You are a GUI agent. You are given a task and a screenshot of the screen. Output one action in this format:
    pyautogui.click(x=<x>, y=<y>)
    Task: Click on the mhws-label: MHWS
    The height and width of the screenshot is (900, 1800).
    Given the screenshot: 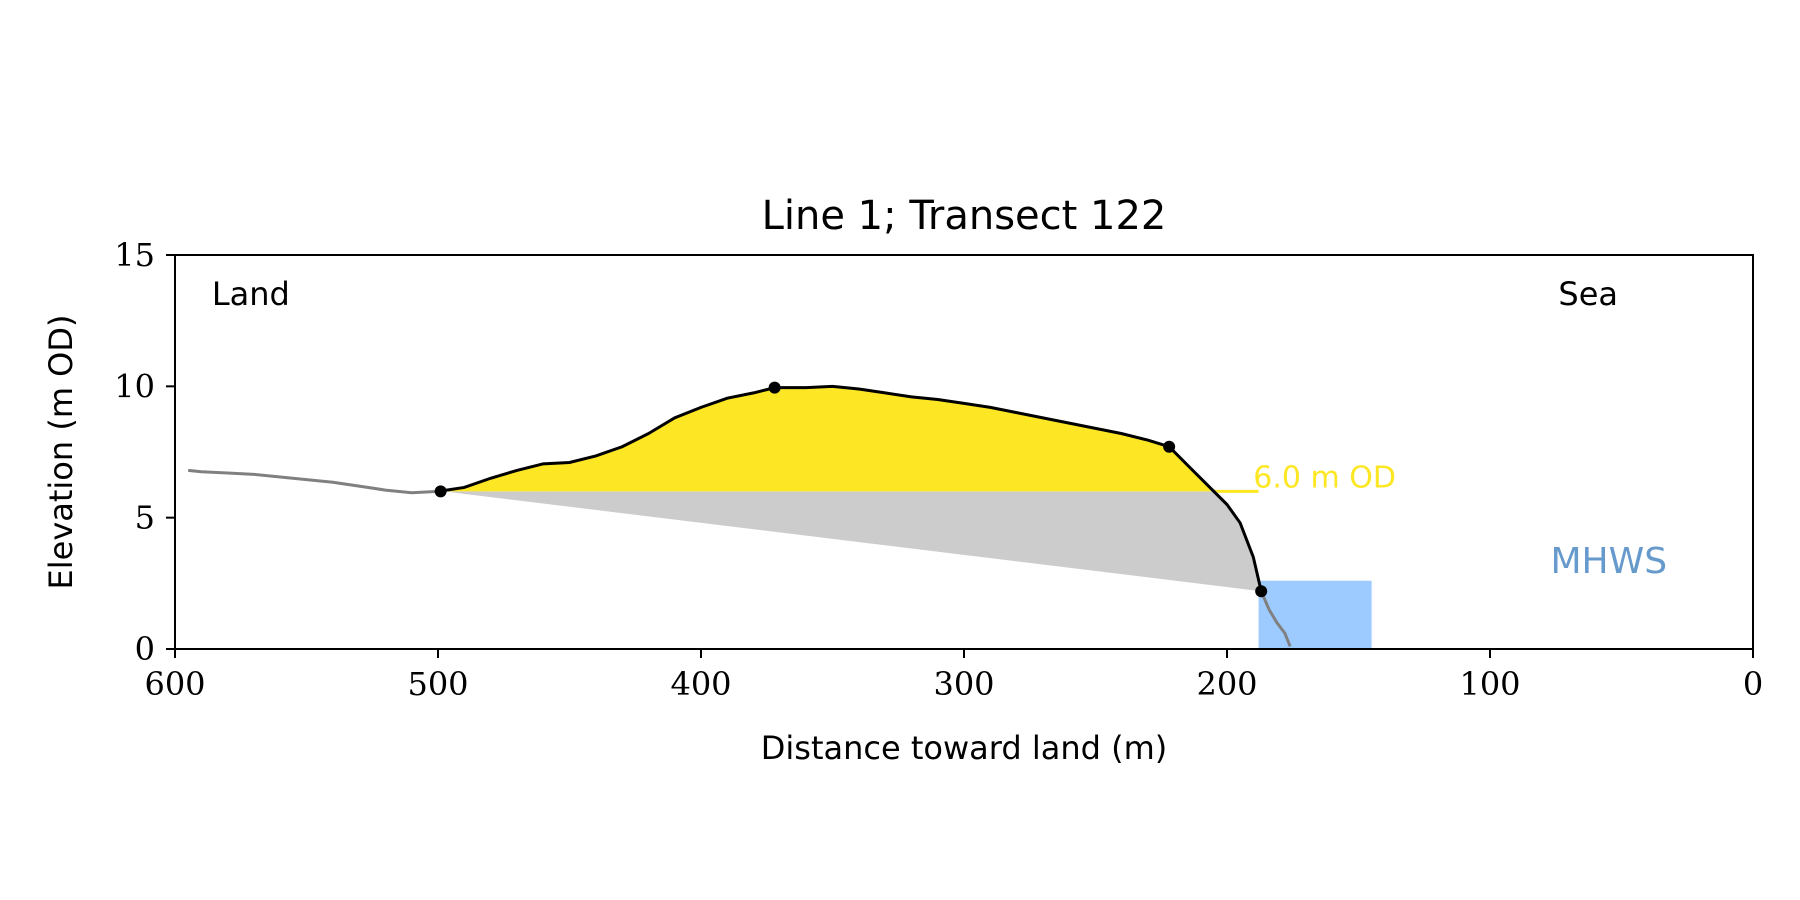 What is the action you would take?
    pyautogui.click(x=1608, y=561)
    